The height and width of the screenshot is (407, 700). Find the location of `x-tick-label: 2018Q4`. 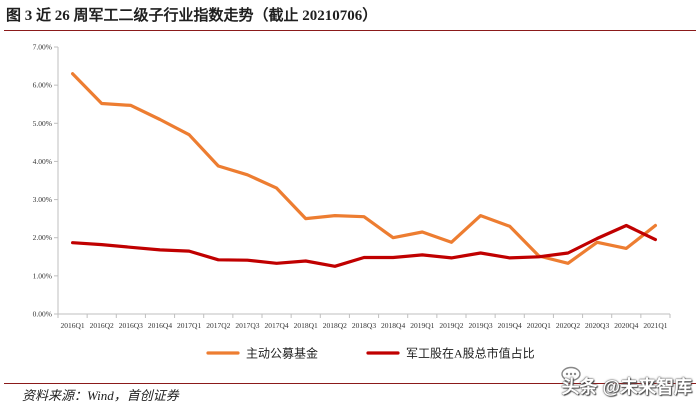

x-tick-label: 2018Q4 is located at coordinates (393, 325).